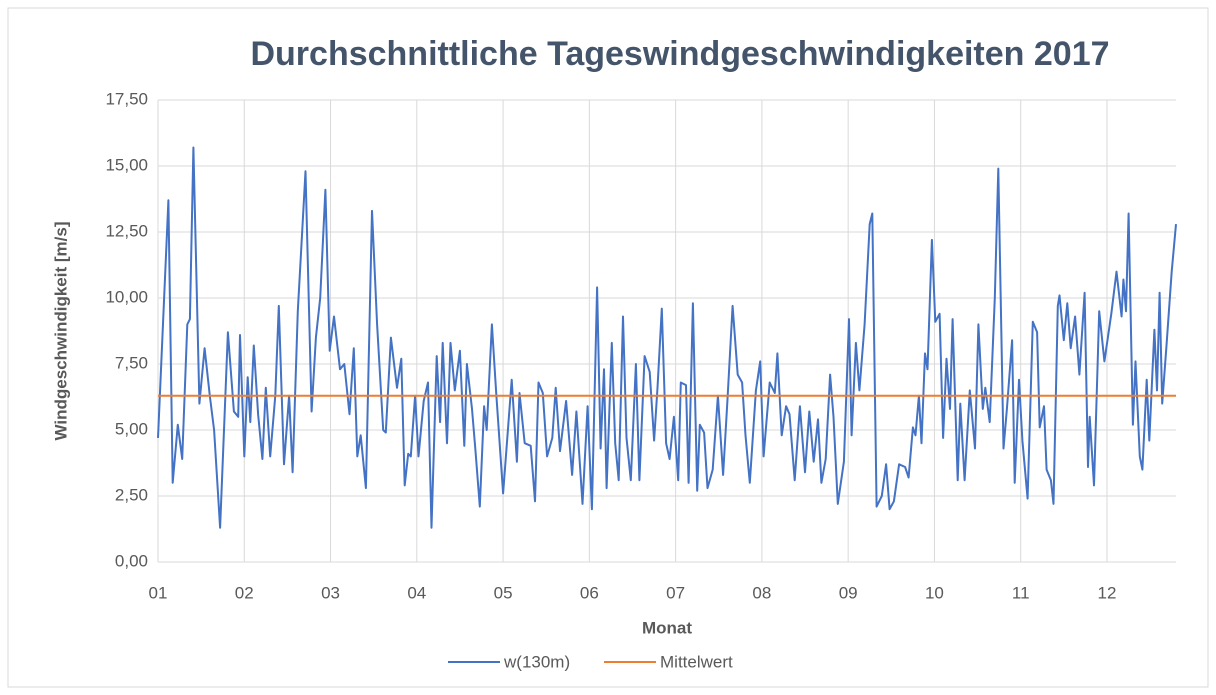  What do you see at coordinates (60, 331) in the screenshot?
I see `y-axis-label: Windgeschwindigkeit [m/s]` at bounding box center [60, 331].